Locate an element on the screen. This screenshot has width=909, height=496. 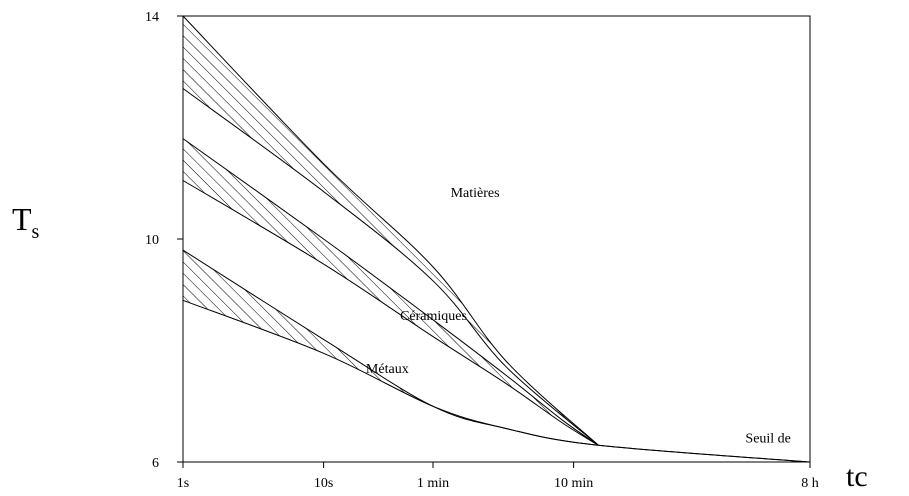
y-tick-label: 6 is located at coordinates (155, 463).